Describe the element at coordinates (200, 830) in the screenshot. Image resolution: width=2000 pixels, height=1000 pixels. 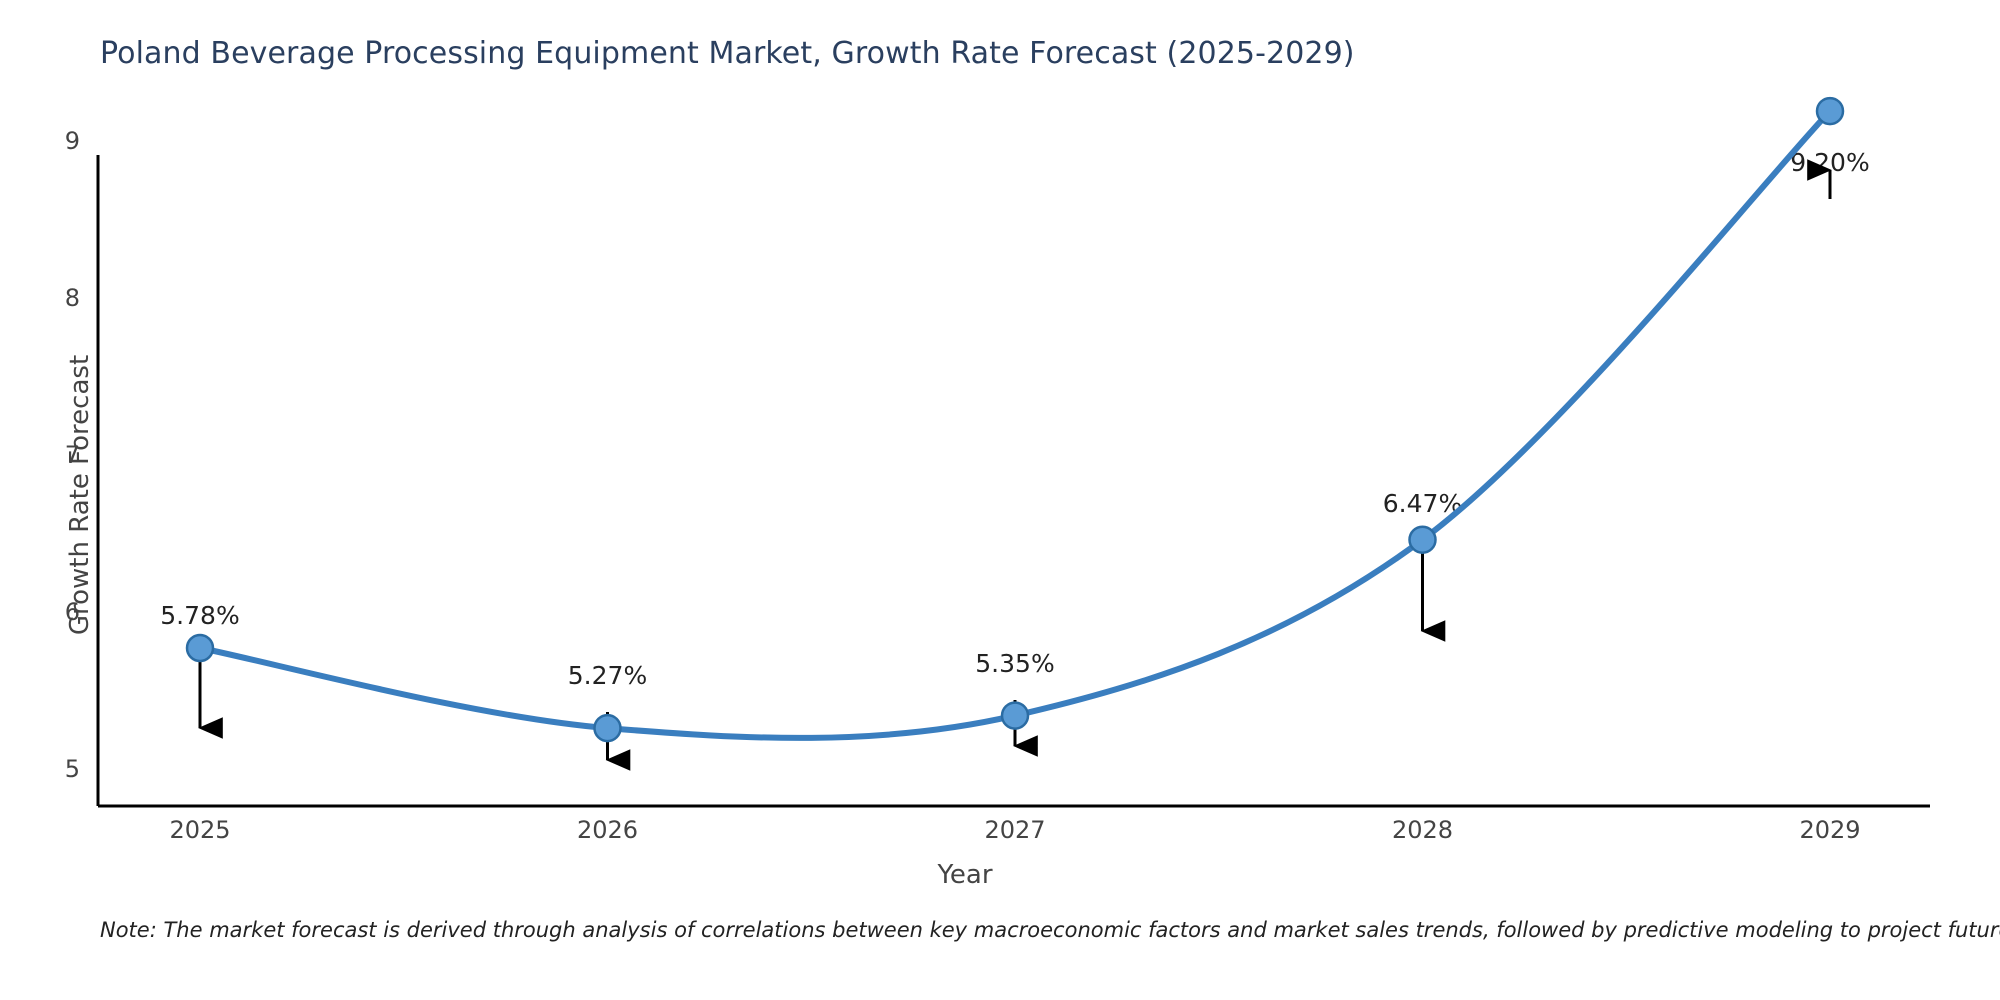
I see `x-tick-label: 2025` at that location.